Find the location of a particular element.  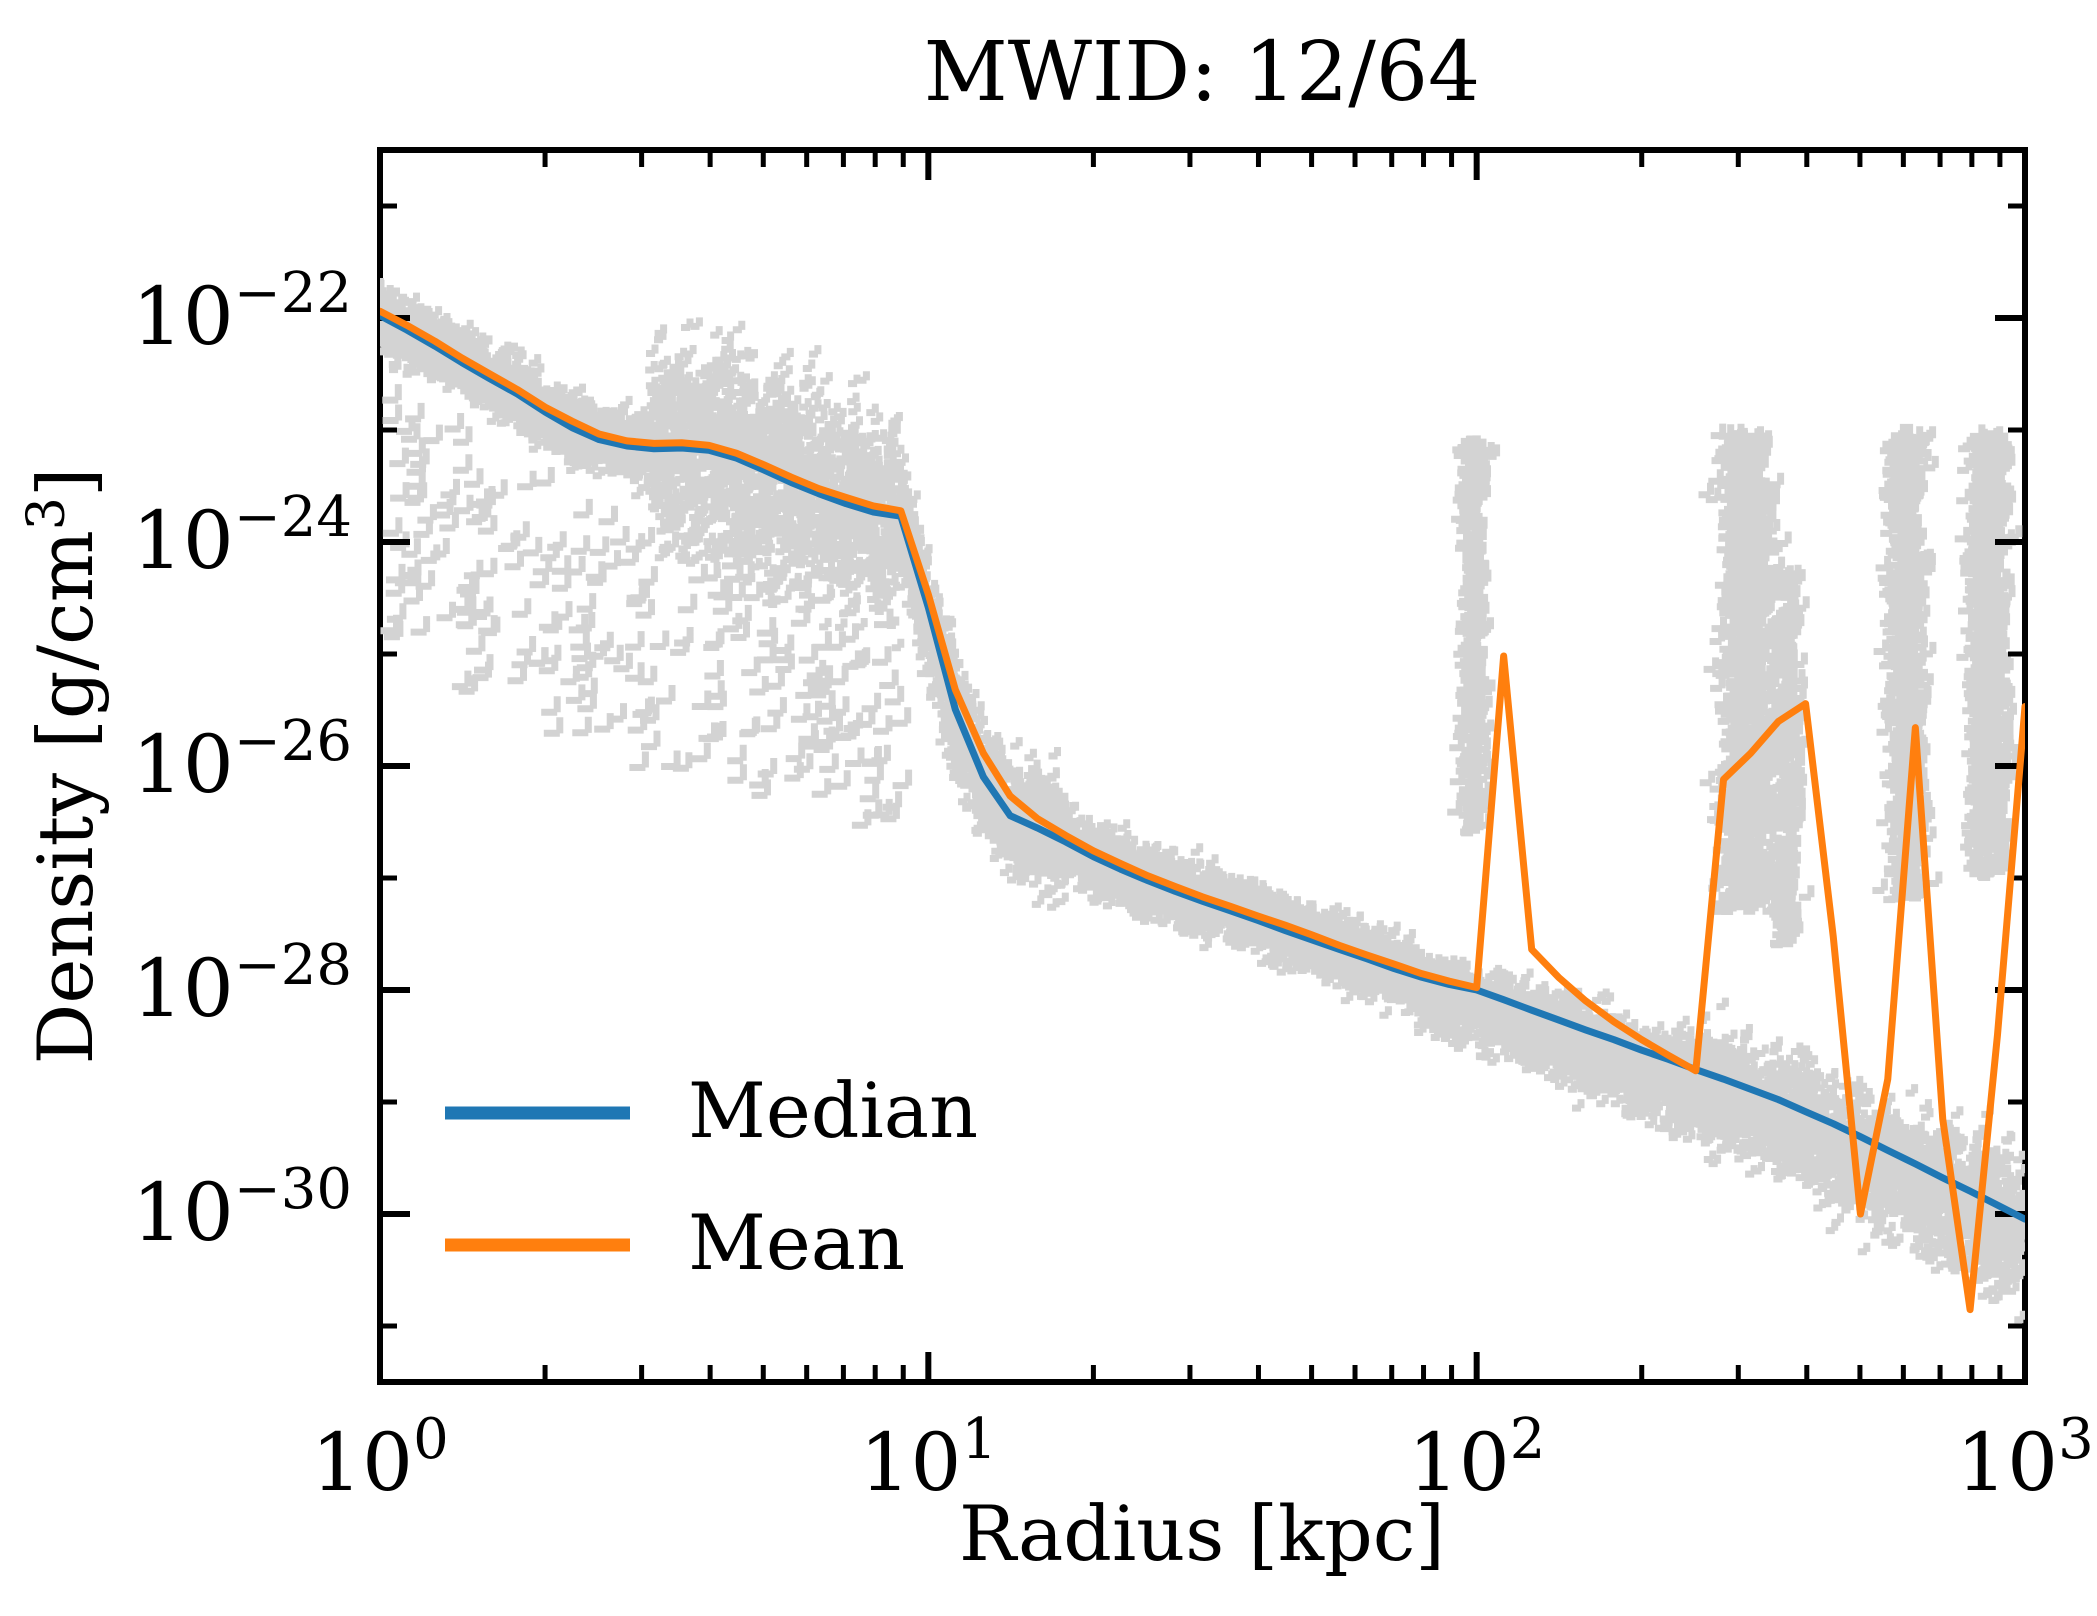

y-axis-label-text: Density [g/cm3] is located at coordinates (63, 765).